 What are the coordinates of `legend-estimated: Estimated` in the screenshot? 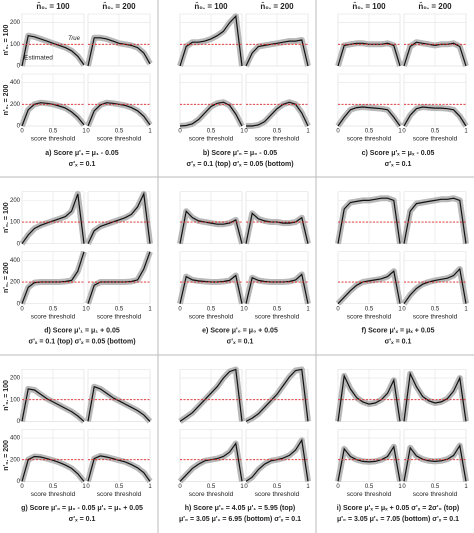 It's located at (38, 58).